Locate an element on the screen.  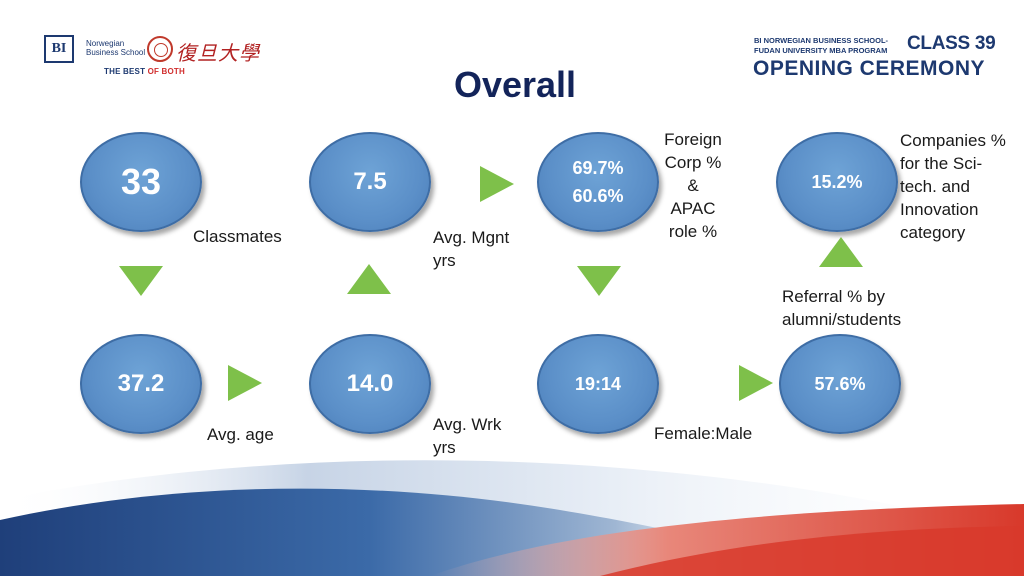
companies-circle: 15.2% is located at coordinates (837, 182).